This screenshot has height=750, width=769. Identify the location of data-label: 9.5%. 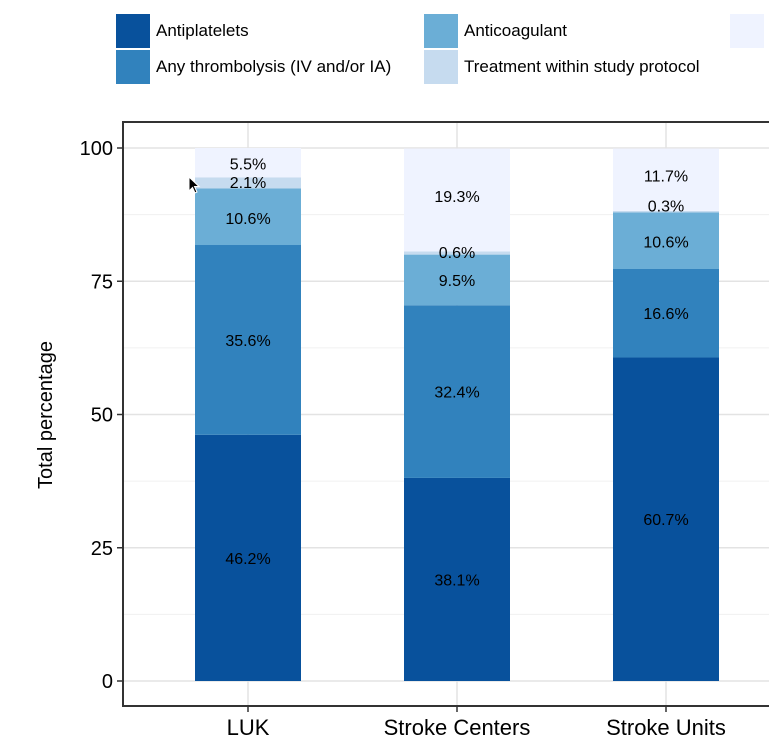
(457, 281).